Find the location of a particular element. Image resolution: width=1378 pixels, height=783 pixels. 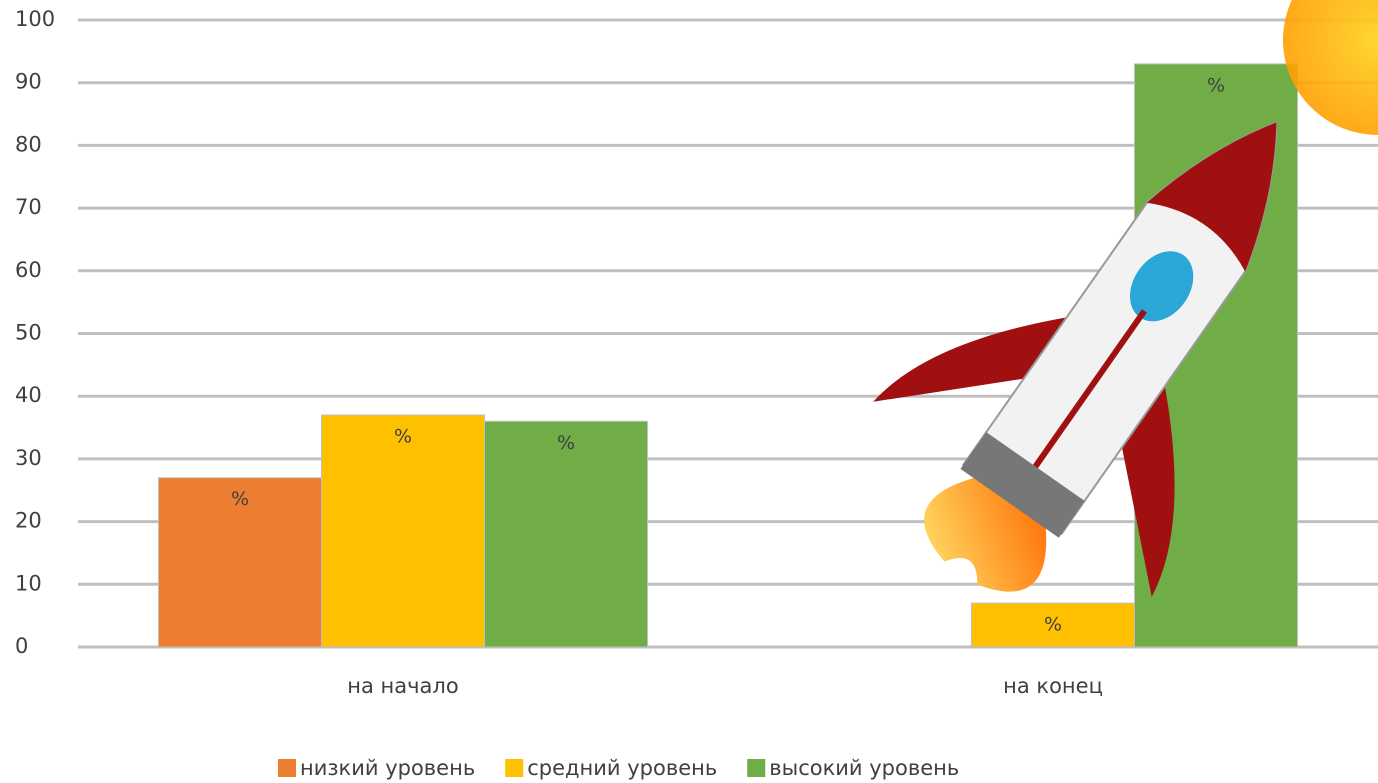

y-tick-label: 90 is located at coordinates (28, 82).